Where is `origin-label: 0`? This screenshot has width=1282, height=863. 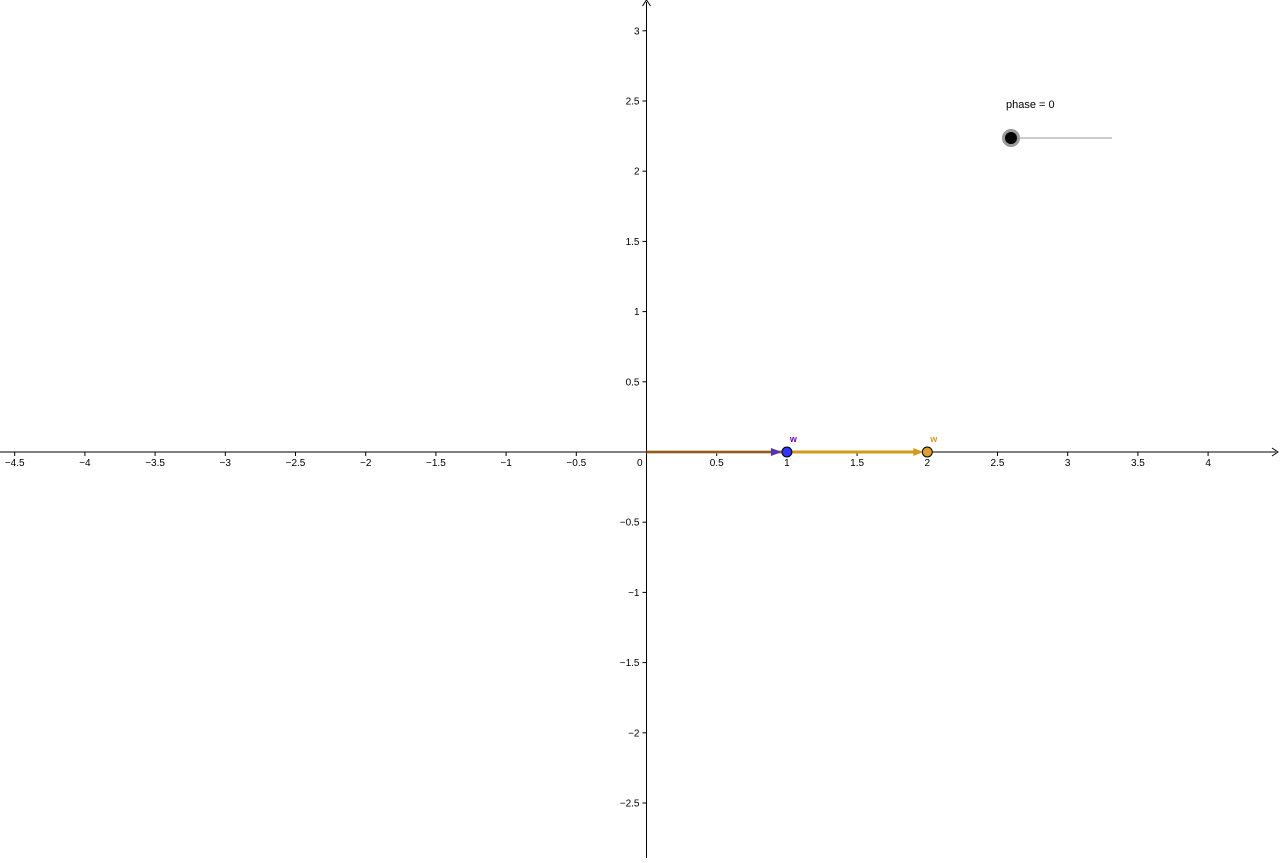
origin-label: 0 is located at coordinates (640, 463).